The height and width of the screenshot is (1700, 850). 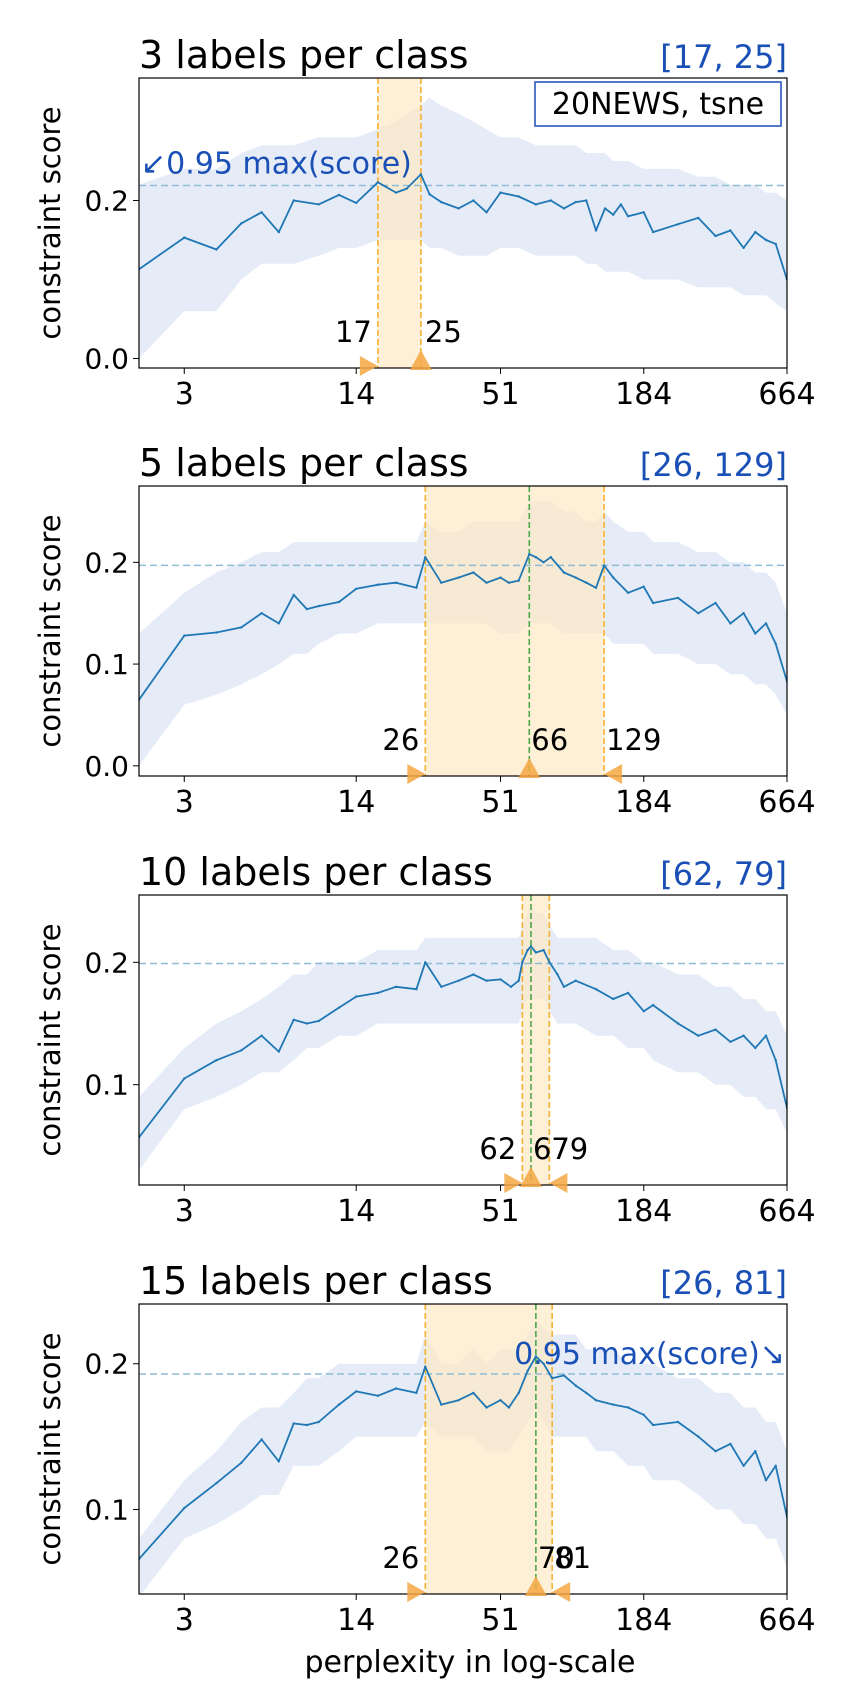 I want to click on range-label: [17, 25], so click(x=723, y=57).